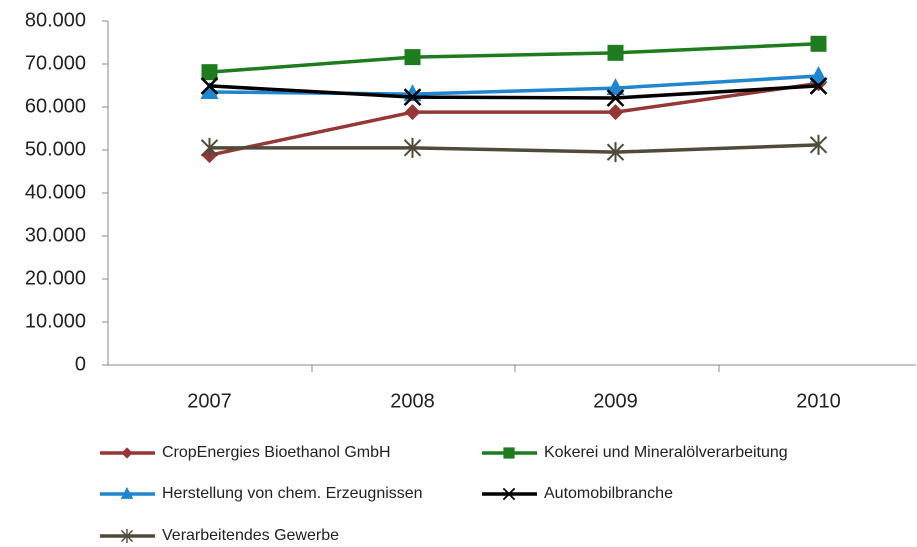  Describe the element at coordinates (55, 149) in the screenshot. I see `y-tick-label: 50.000` at that location.